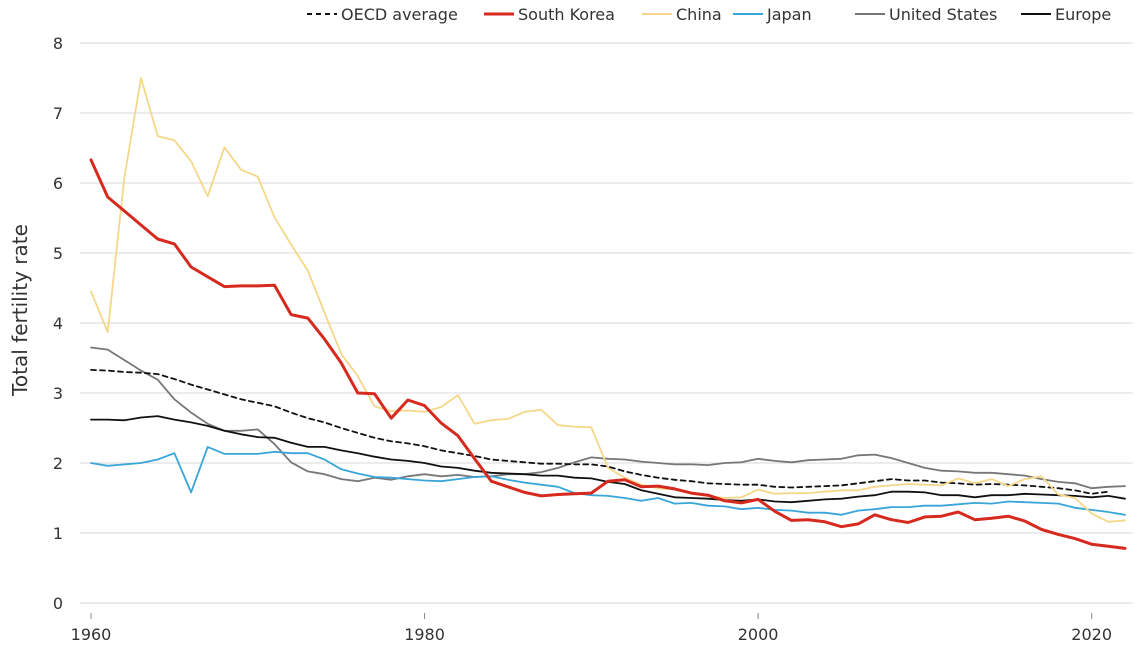 The image size is (1139, 646). I want to click on x-axis-ticks: 1960 1980 2000 2020, so click(591, 628).